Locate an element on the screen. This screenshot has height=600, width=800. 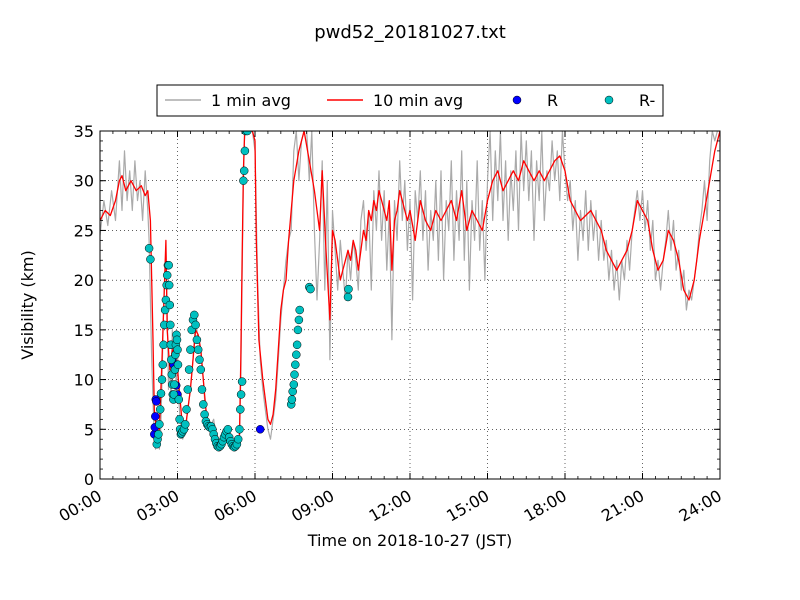
chart-title: pwd52_20181027.txt is located at coordinates (410, 32).